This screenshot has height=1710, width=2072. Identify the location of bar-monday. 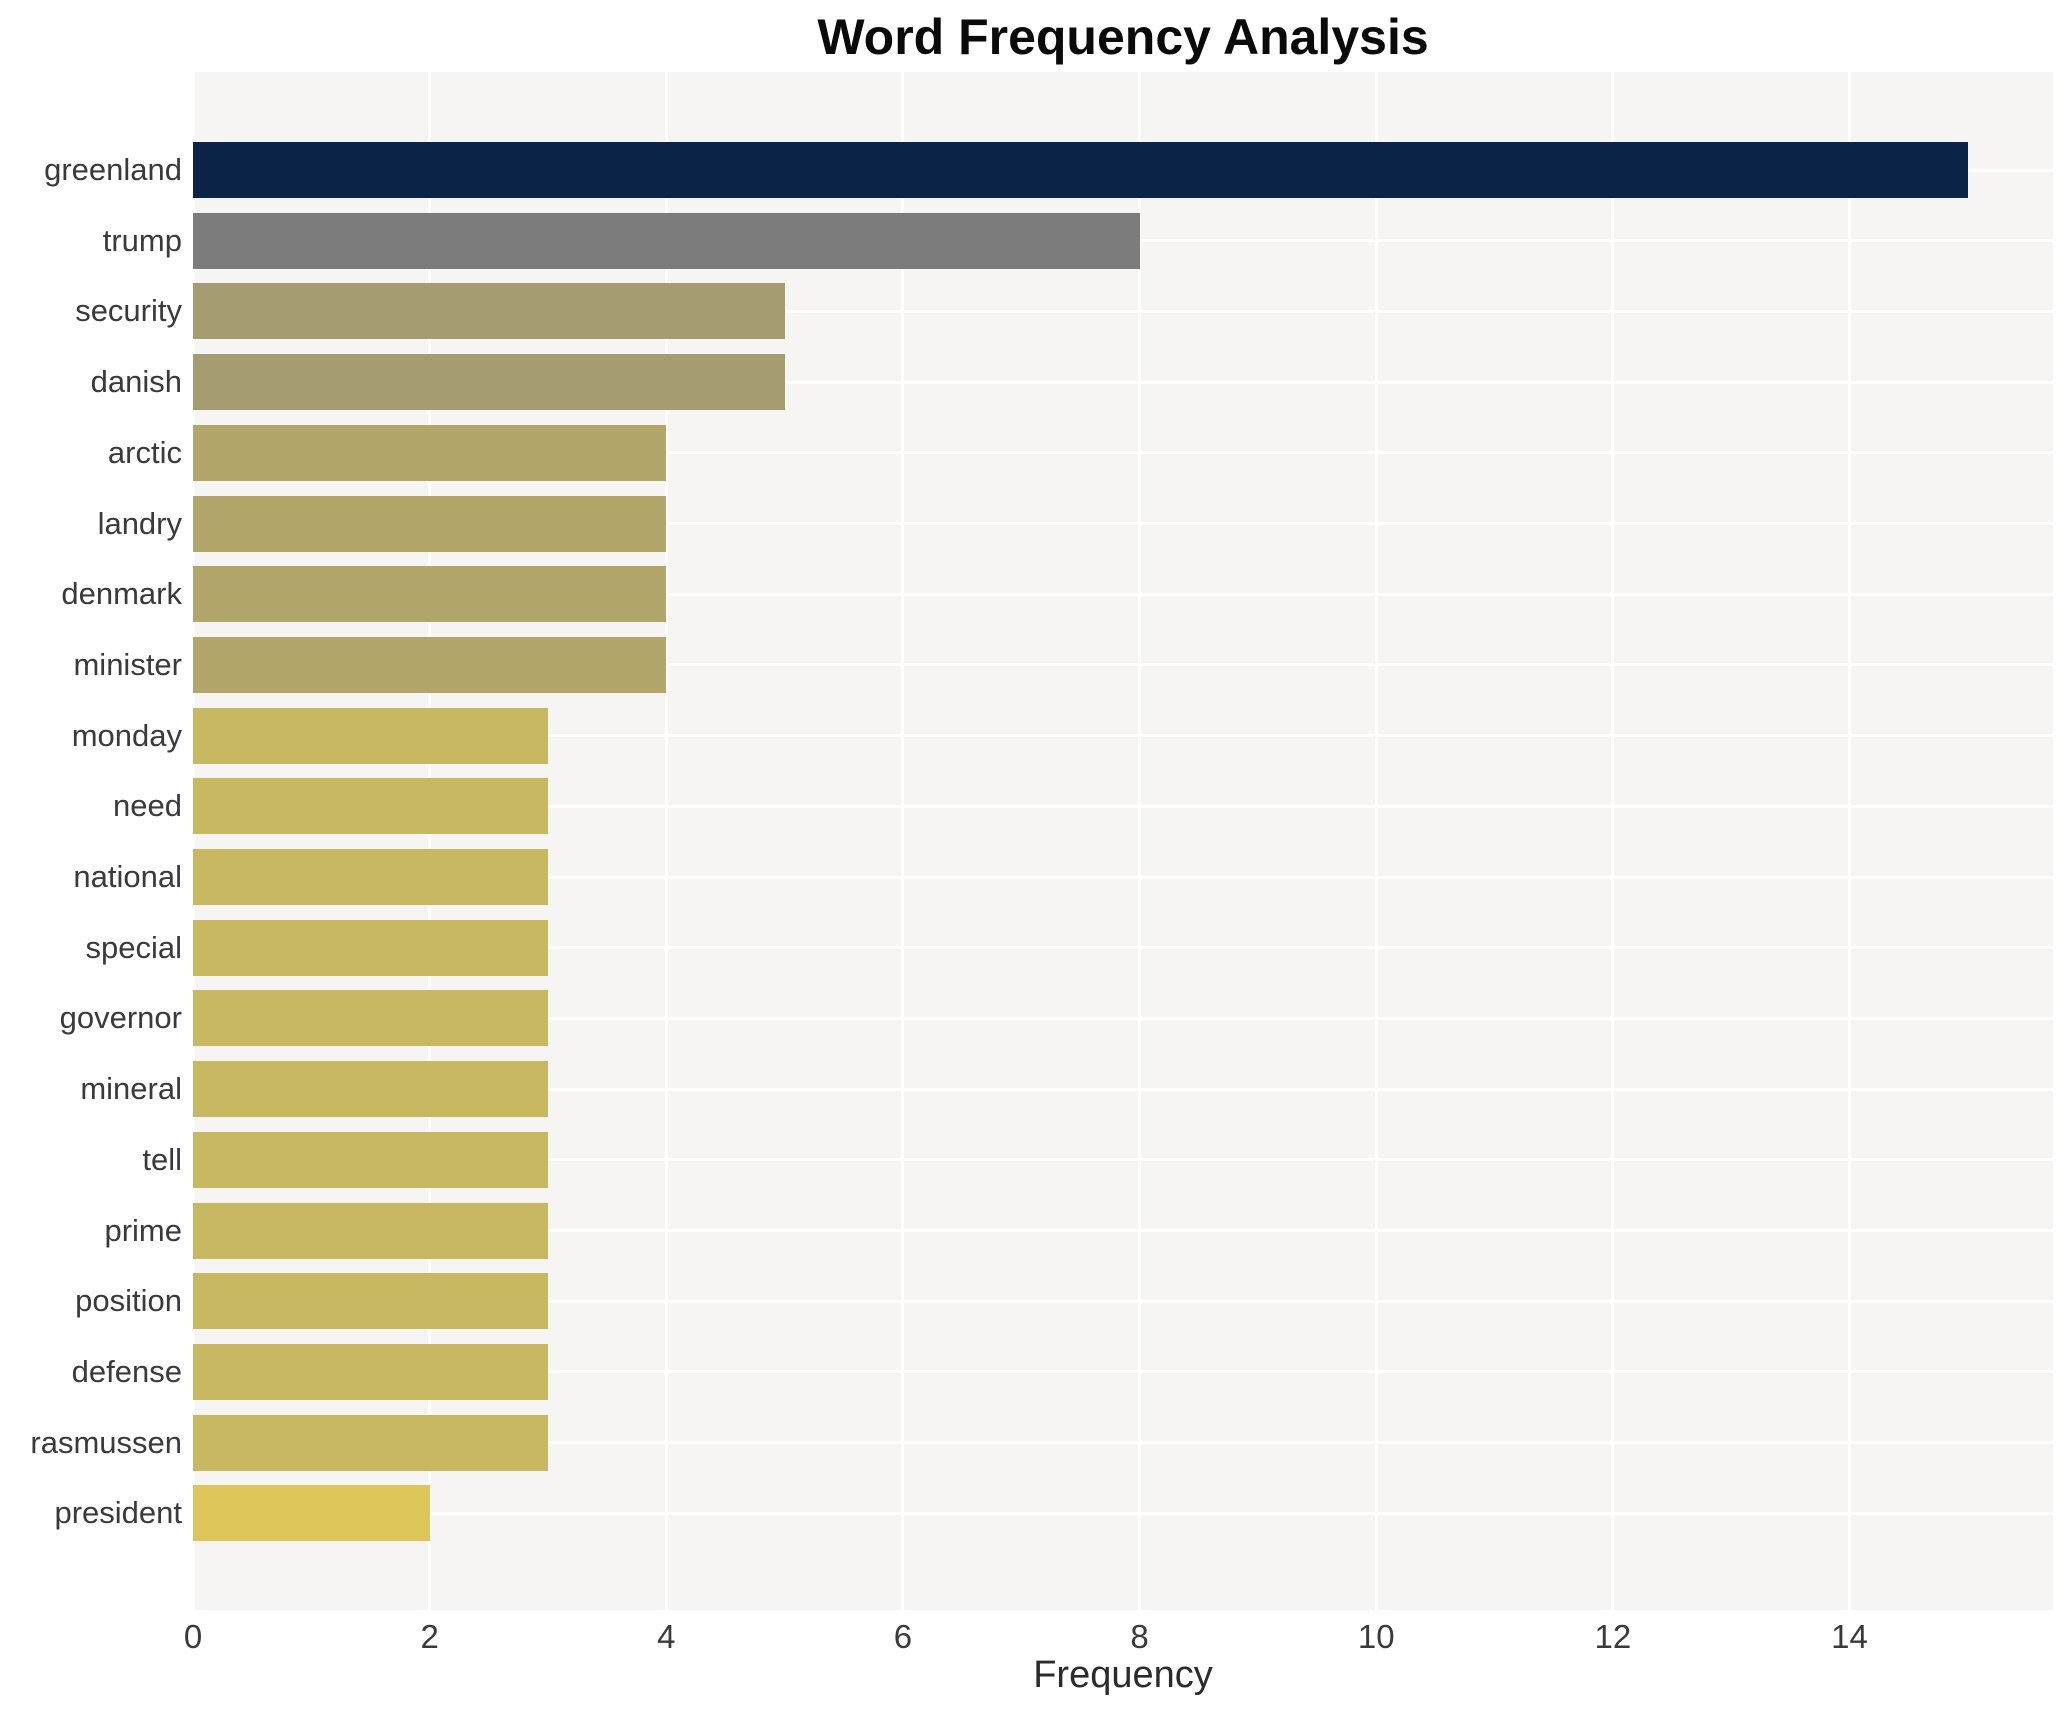
(370, 735).